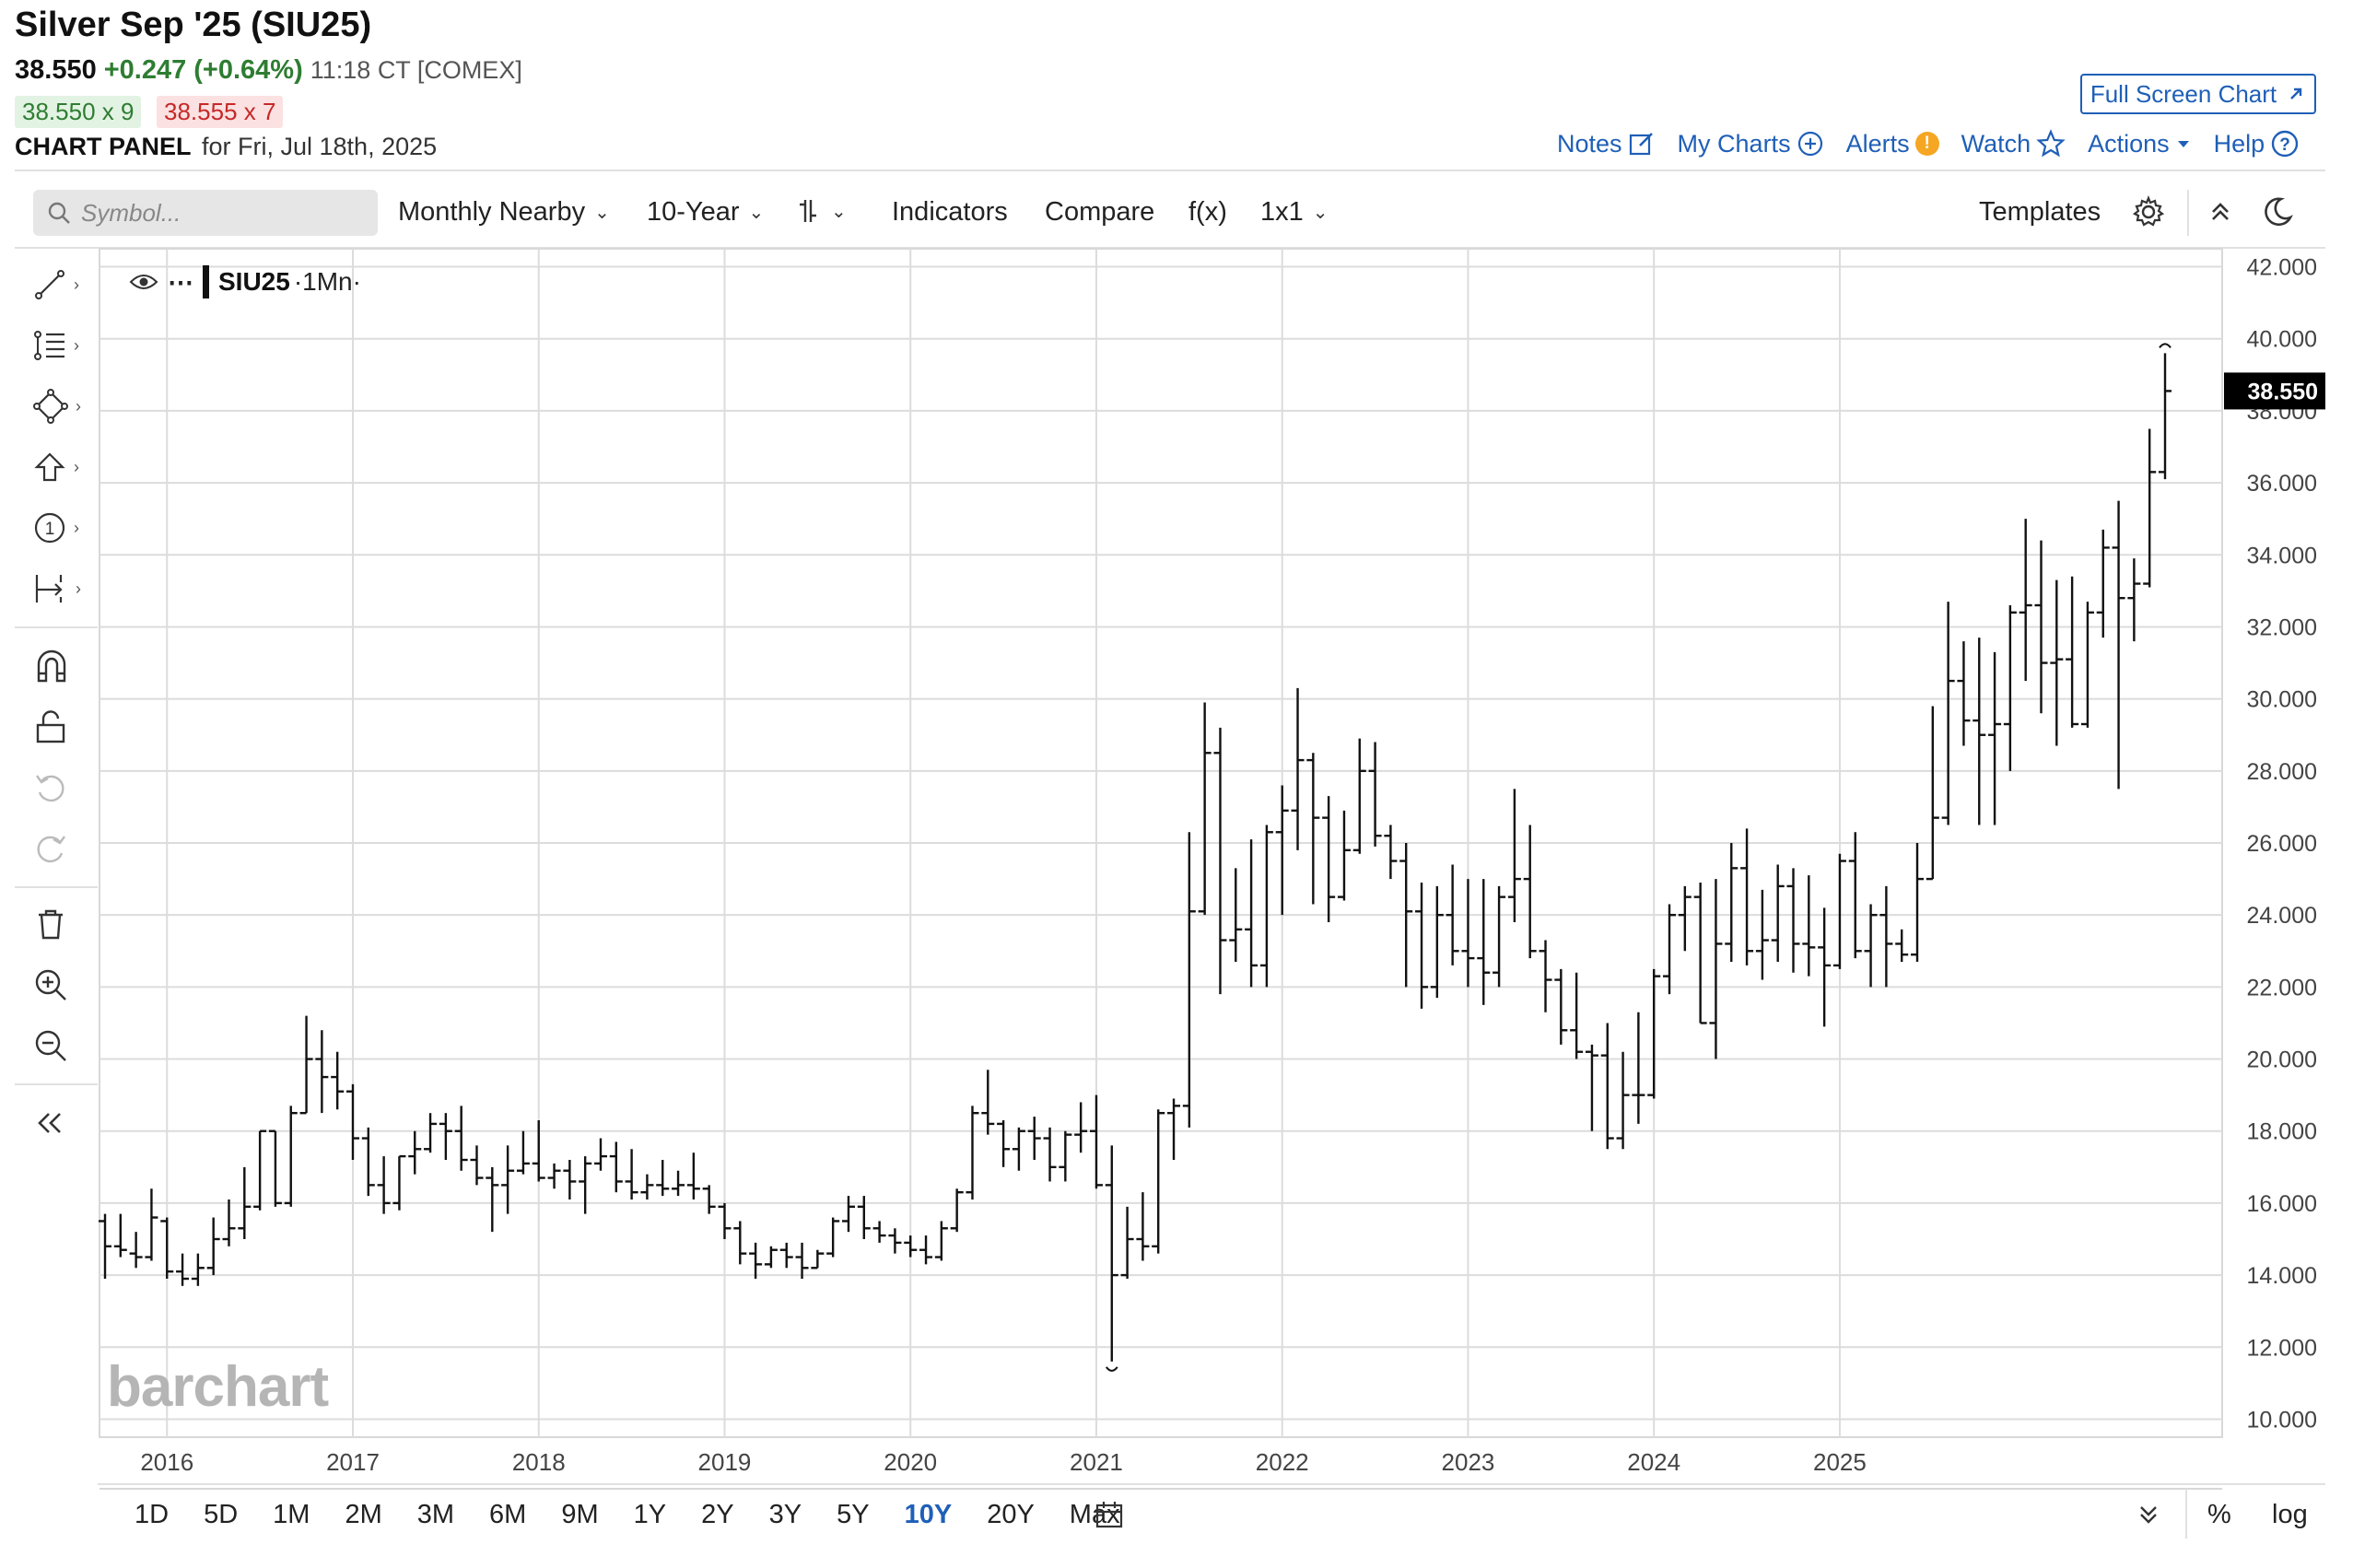  Describe the element at coordinates (2198, 94) in the screenshot. I see `full-screen-chart-button: Full Screen Chart` at that location.